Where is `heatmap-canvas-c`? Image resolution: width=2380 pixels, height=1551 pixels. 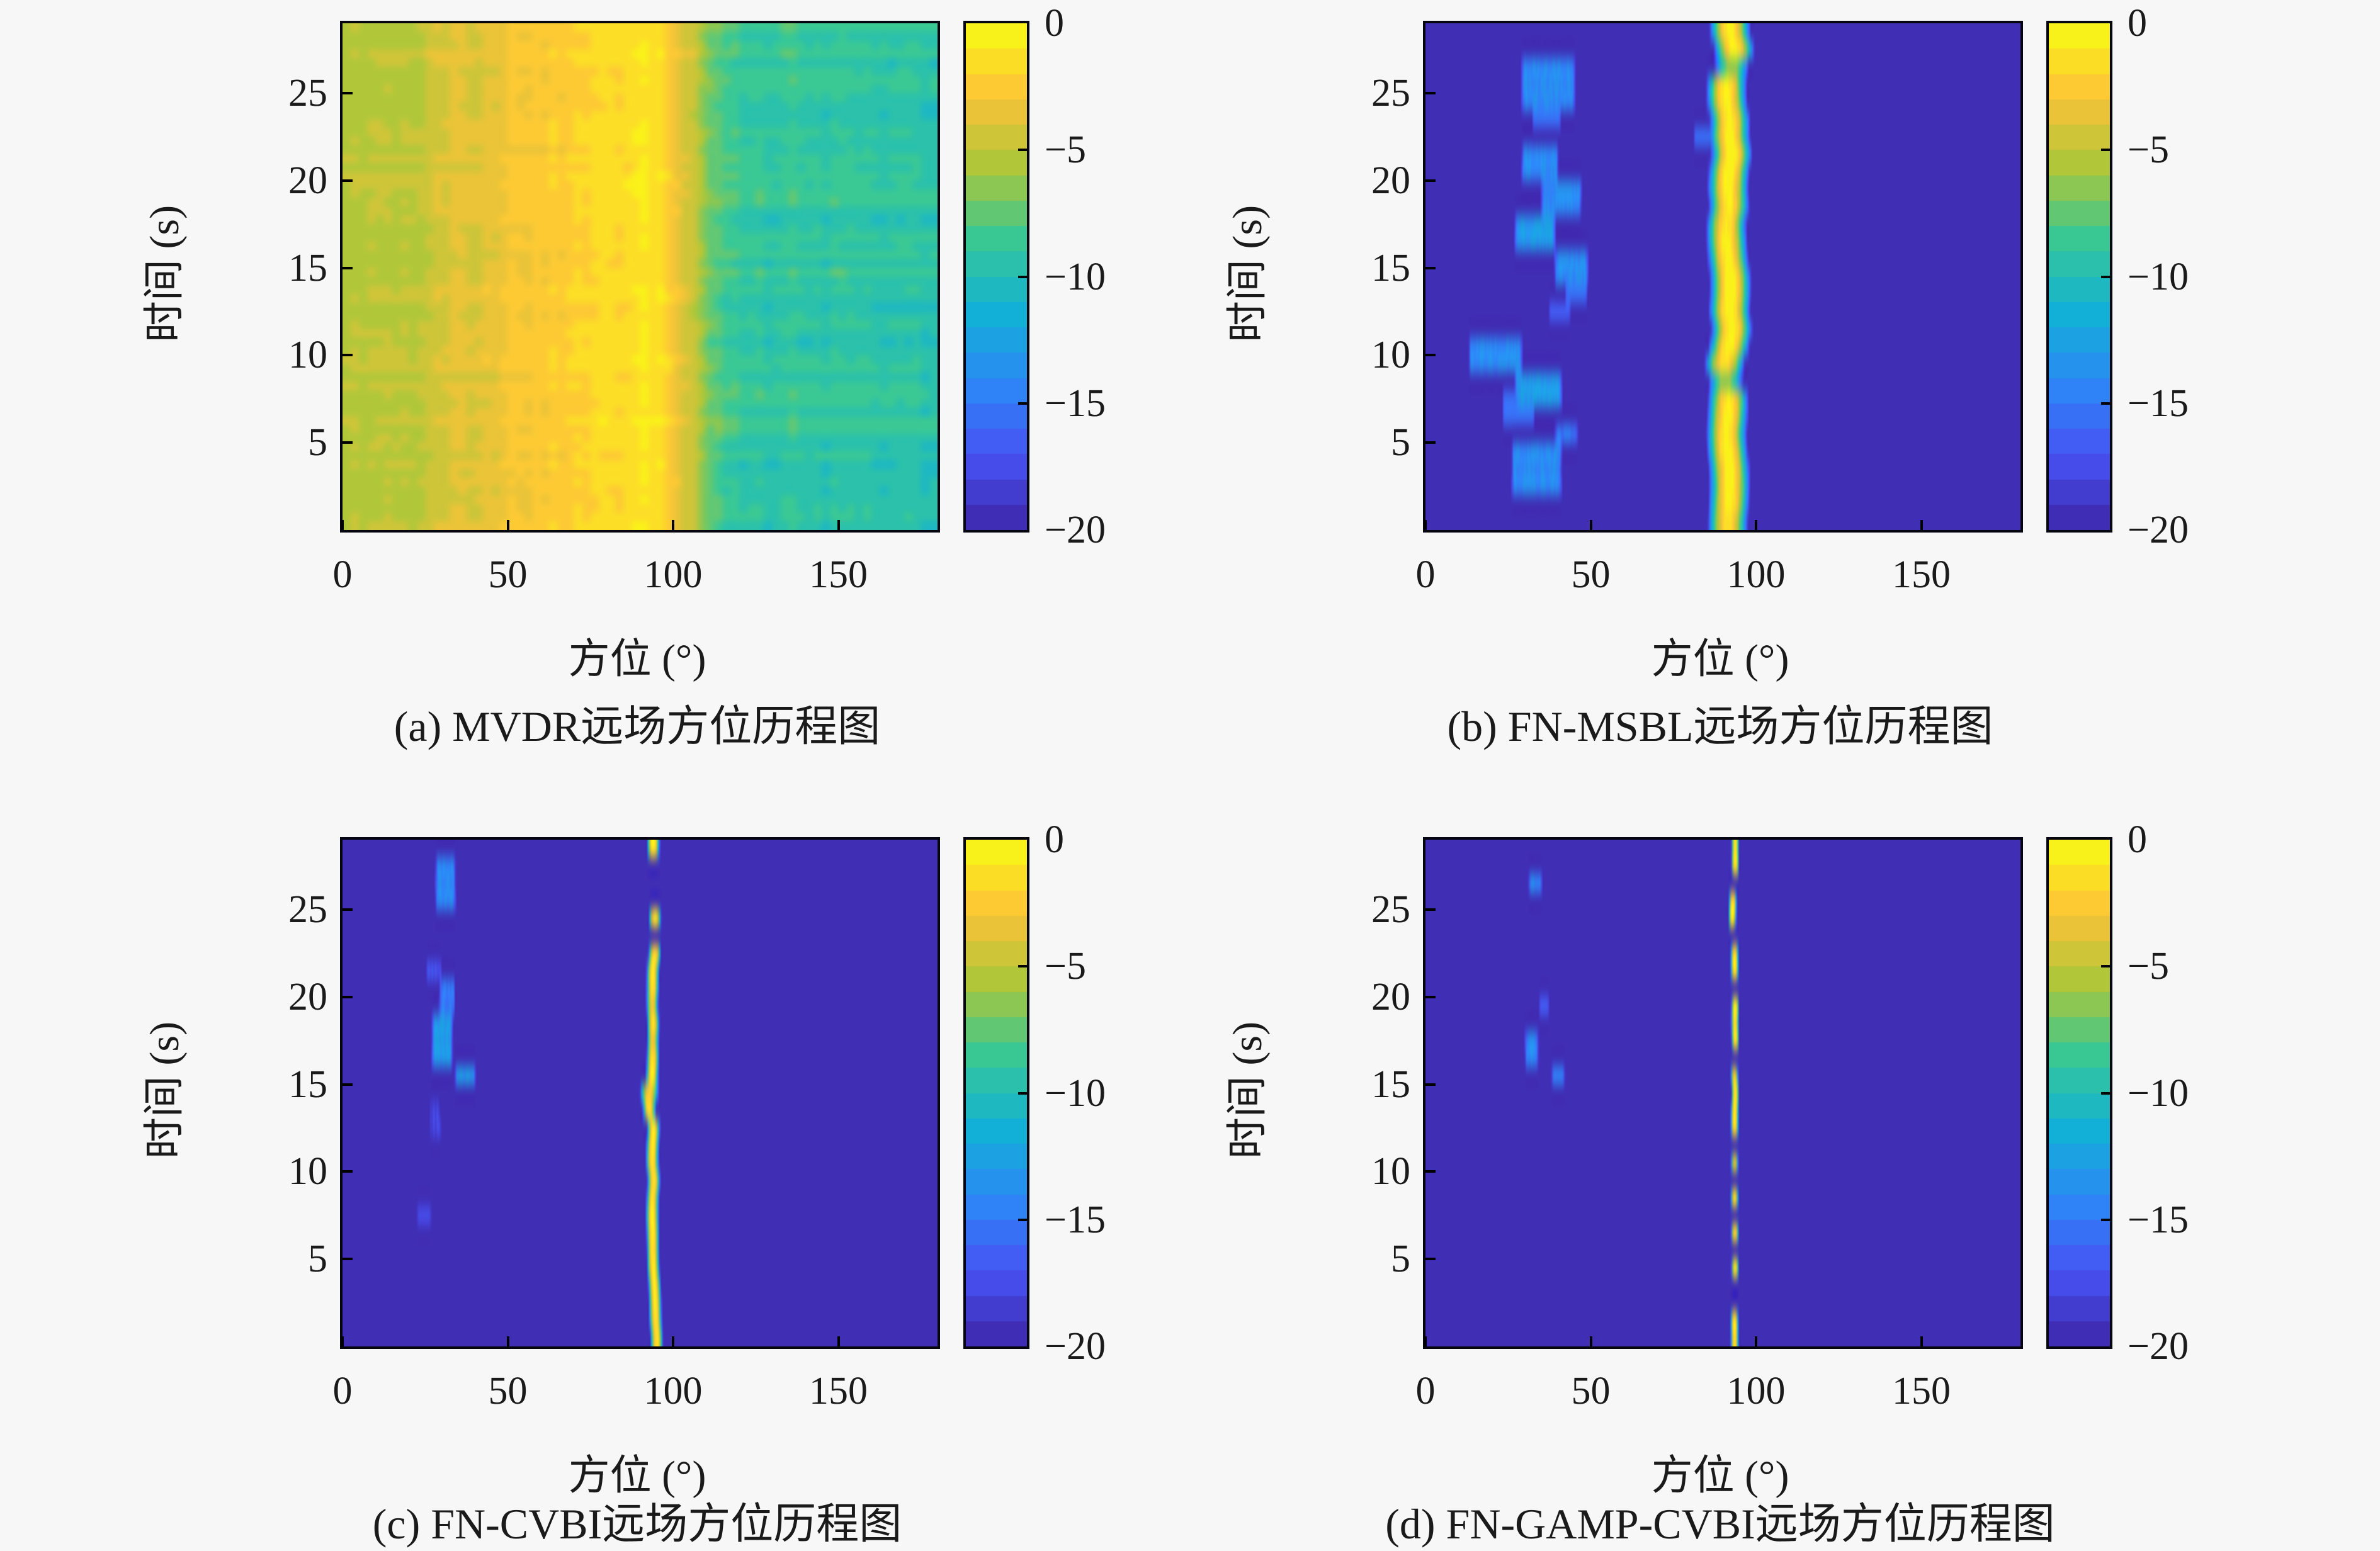
heatmap-canvas-c is located at coordinates (640, 1093).